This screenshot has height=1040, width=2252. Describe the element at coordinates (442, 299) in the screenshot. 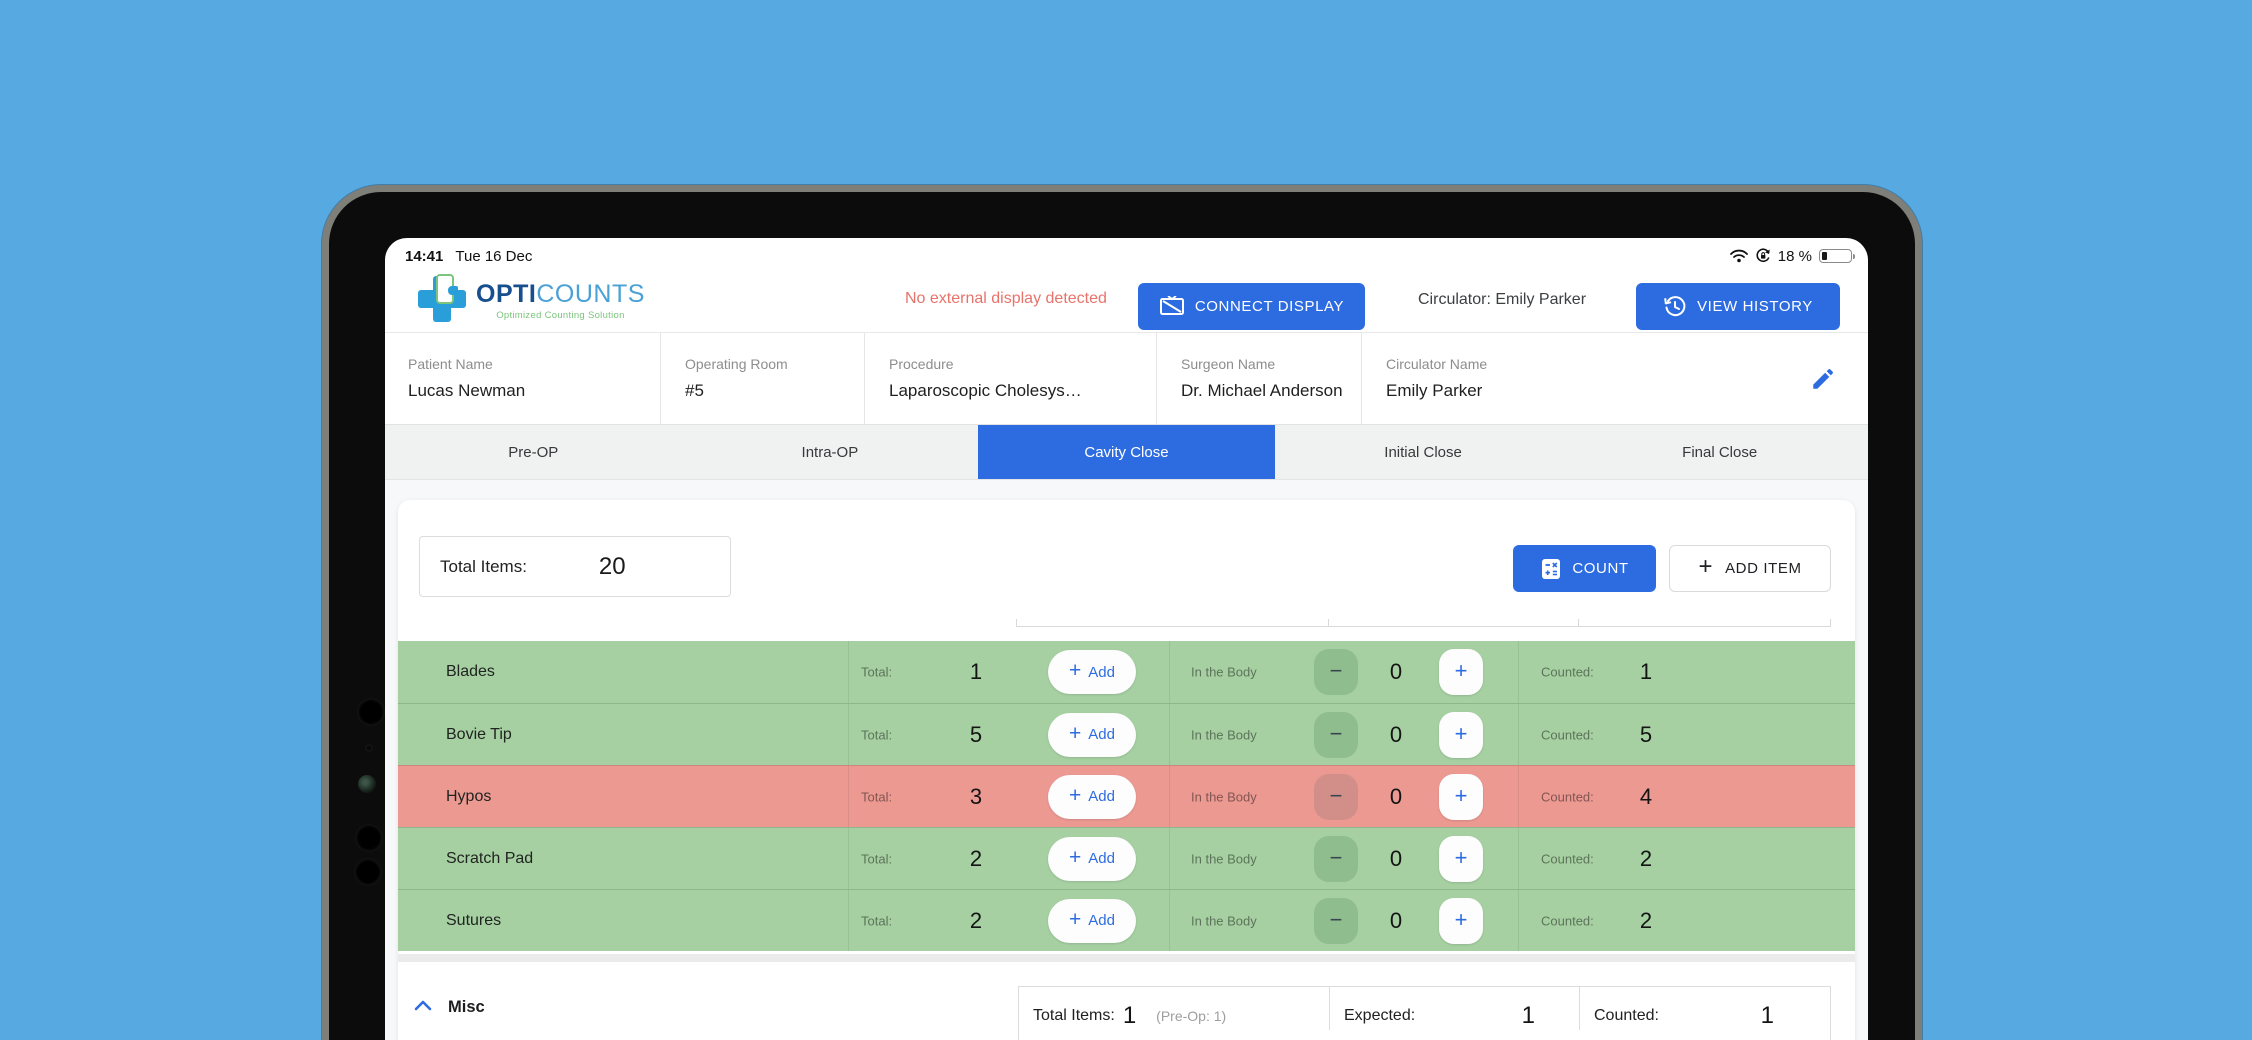

I see `opticounts-cross-icon` at that location.